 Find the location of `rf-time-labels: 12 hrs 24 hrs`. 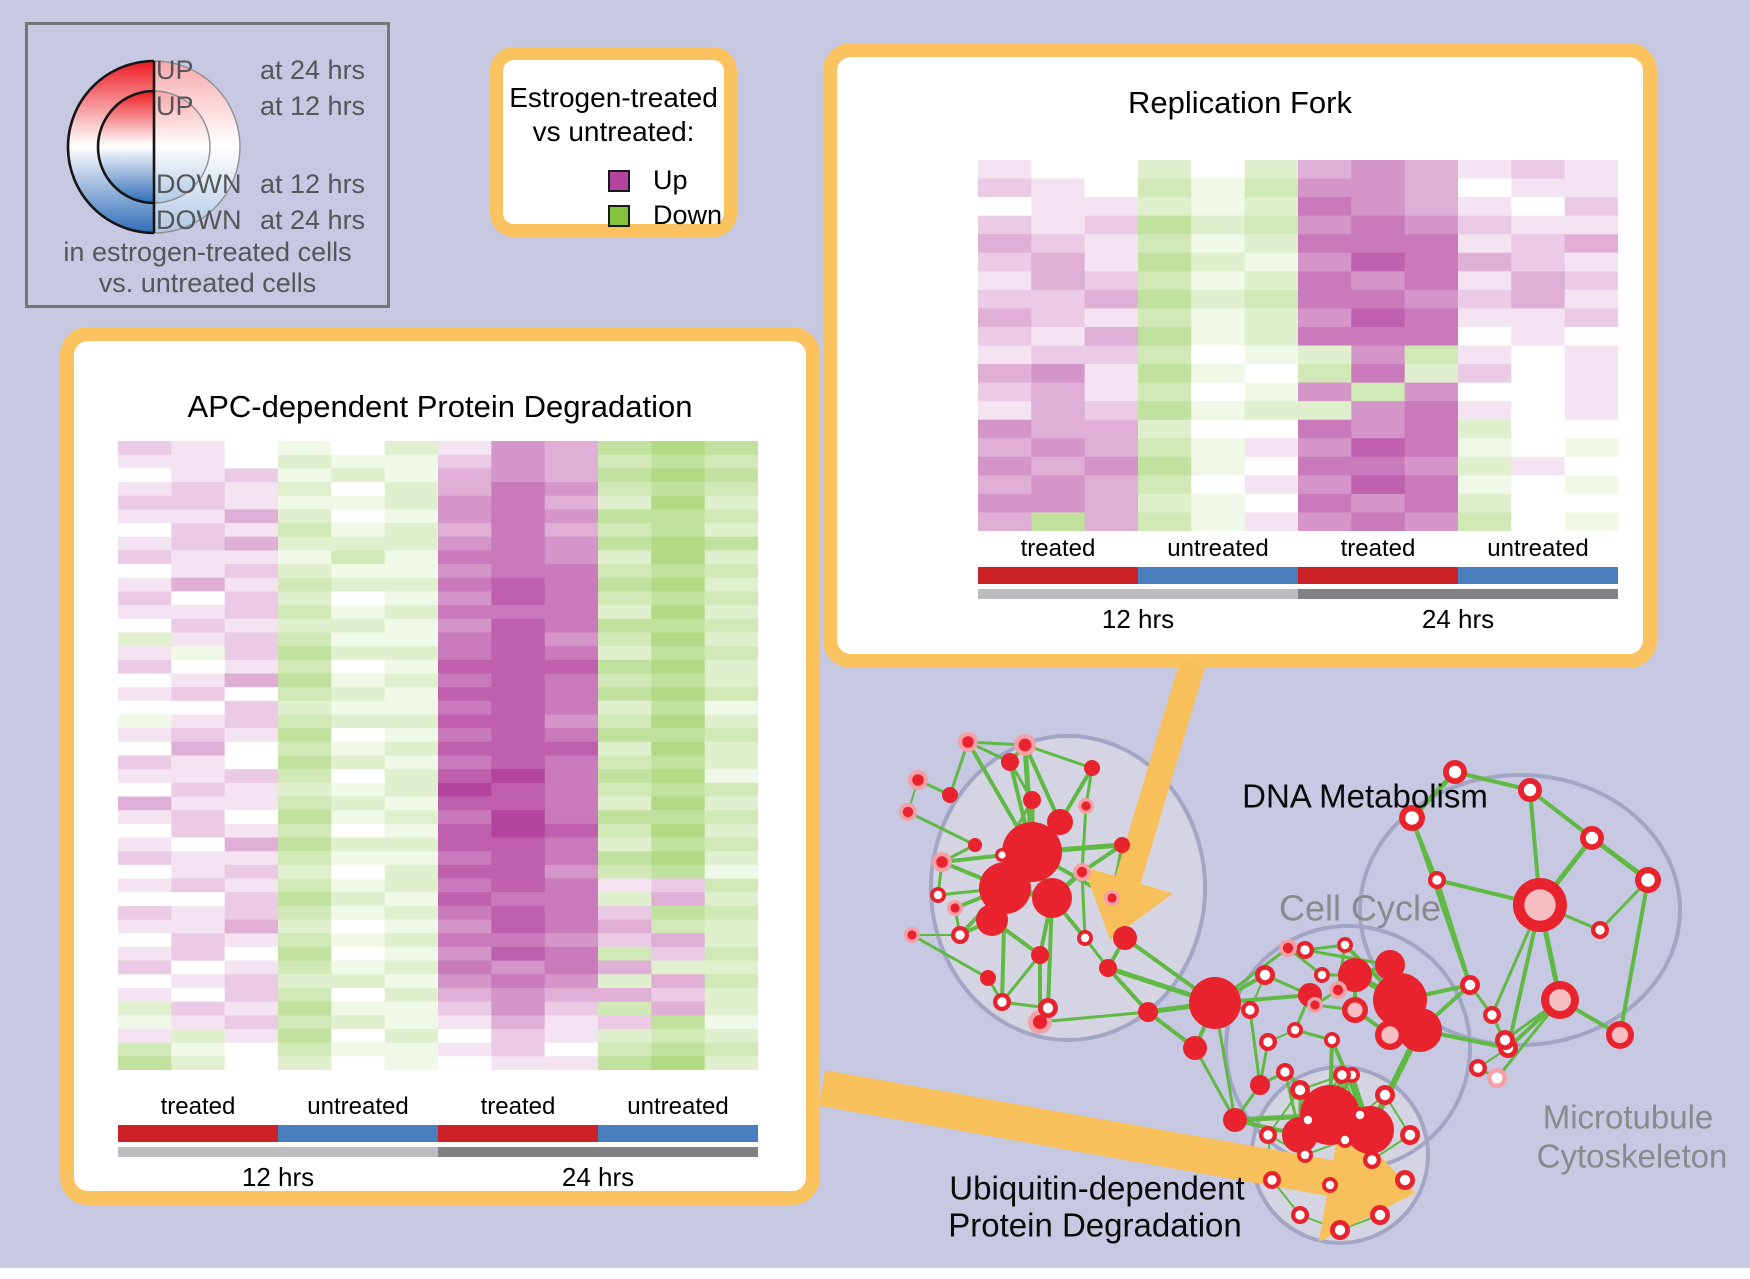

rf-time-labels: 12 hrs 24 hrs is located at coordinates (1298, 619).